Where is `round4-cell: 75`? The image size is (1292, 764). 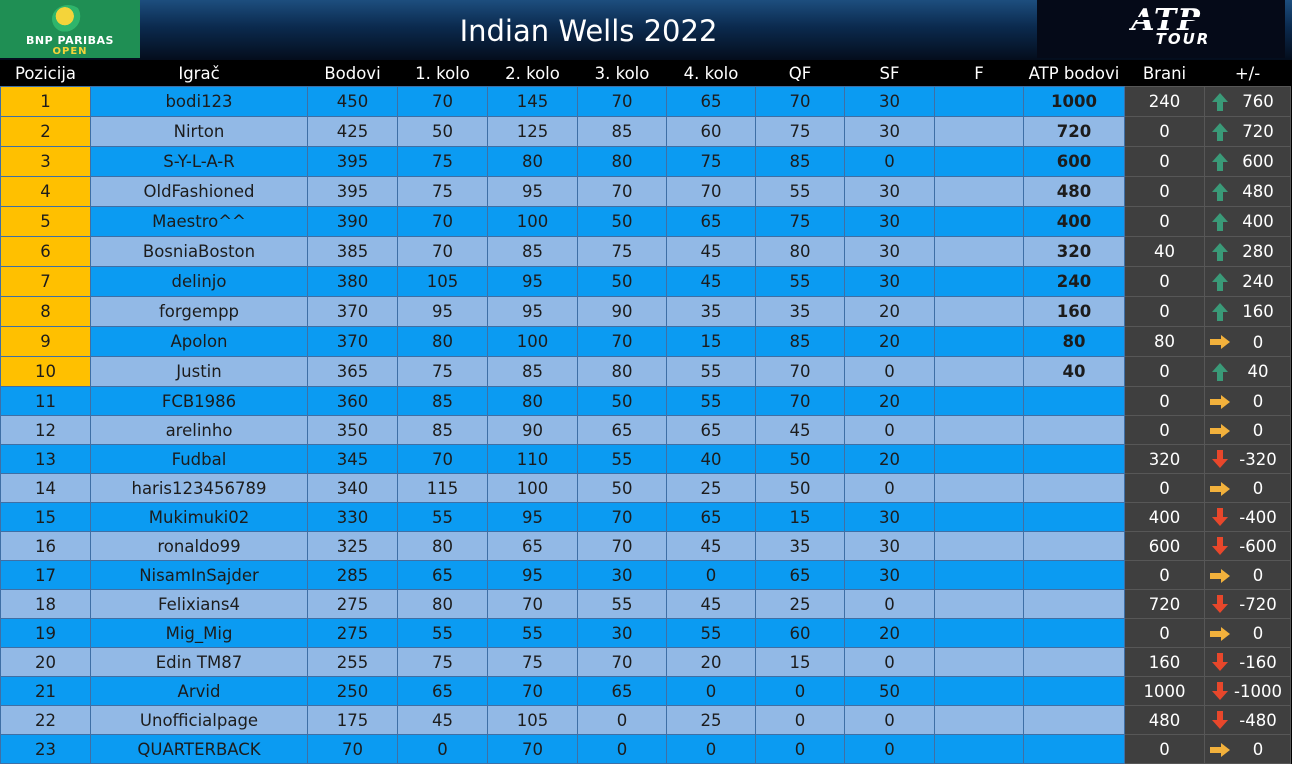 round4-cell: 75 is located at coordinates (711, 161).